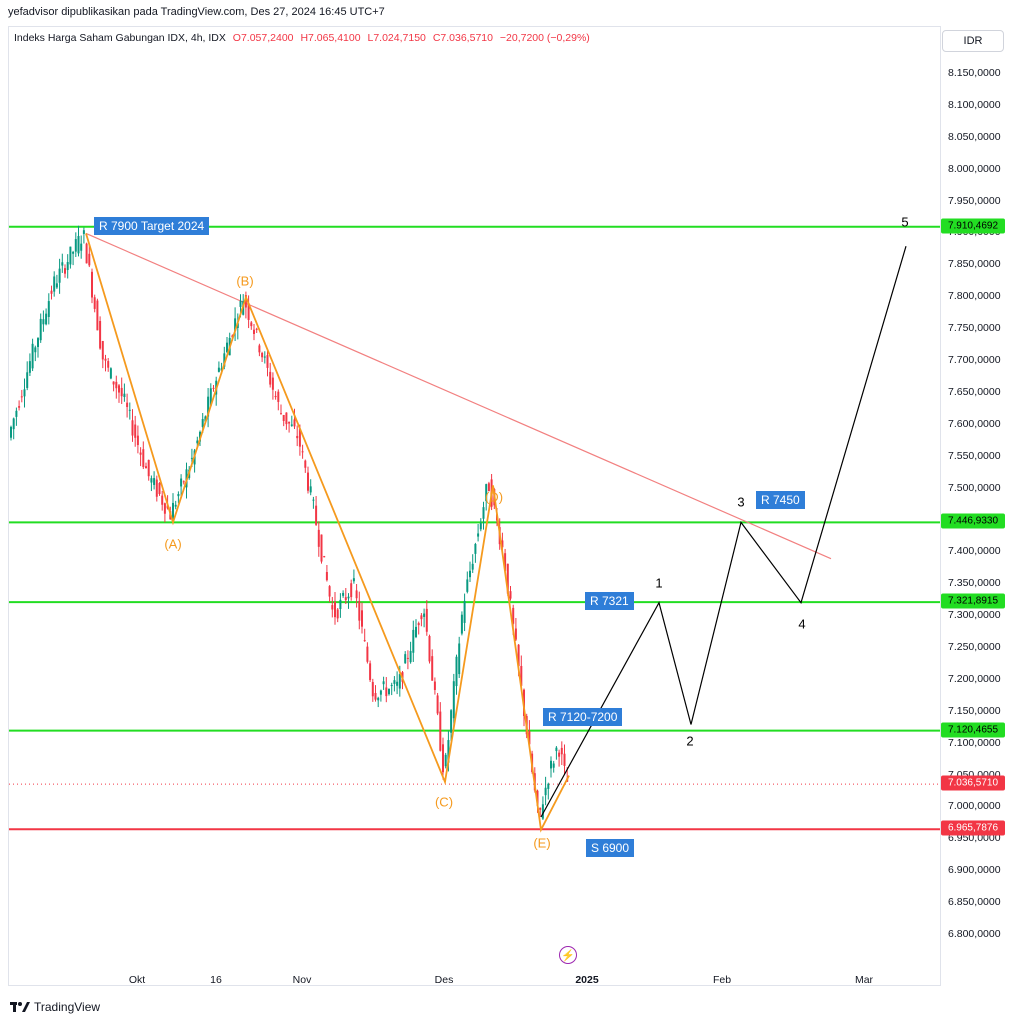 The width and height of the screenshot is (1019, 1024). Describe the element at coordinates (974, 742) in the screenshot. I see `price-tick-label: 7.100,0000` at that location.